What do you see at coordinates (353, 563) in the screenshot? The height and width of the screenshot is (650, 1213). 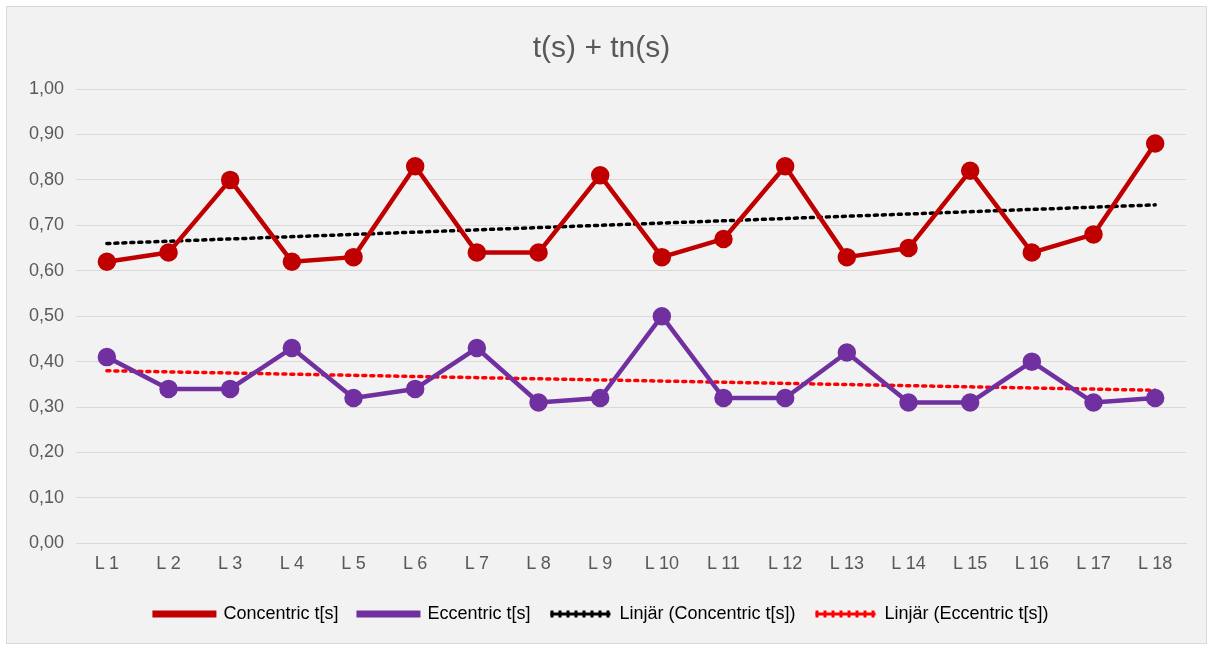 I see `x-tick-label: L 5` at bounding box center [353, 563].